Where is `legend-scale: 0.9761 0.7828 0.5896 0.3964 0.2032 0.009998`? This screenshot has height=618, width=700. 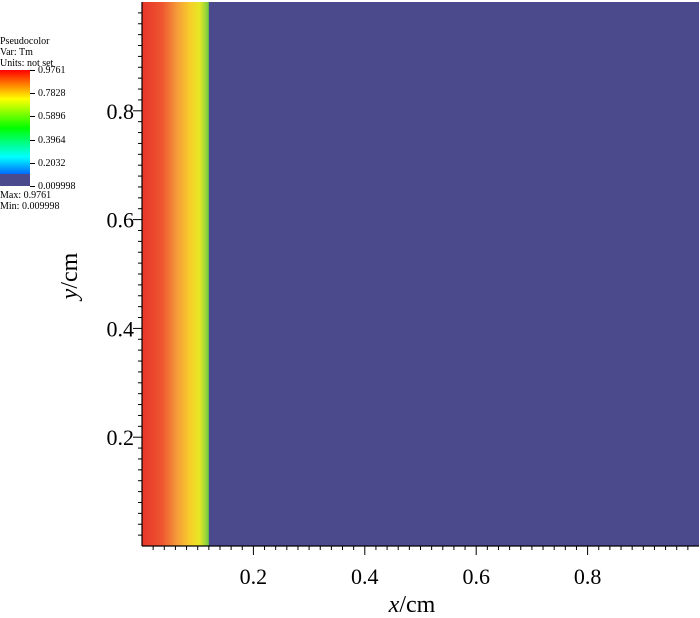
legend-scale: 0.9761 0.7828 0.5896 0.3964 0.2032 0.009998 is located at coordinates (46, 128).